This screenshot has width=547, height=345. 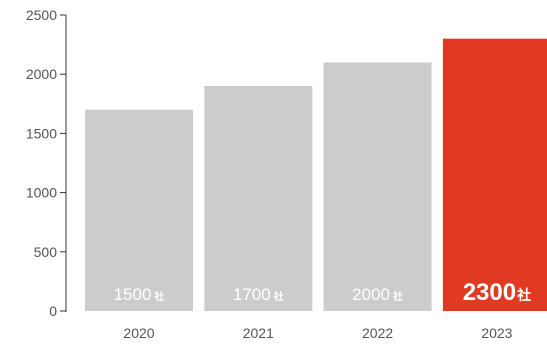 What do you see at coordinates (258, 333) in the screenshot?
I see `x-tick-label: 2021` at bounding box center [258, 333].